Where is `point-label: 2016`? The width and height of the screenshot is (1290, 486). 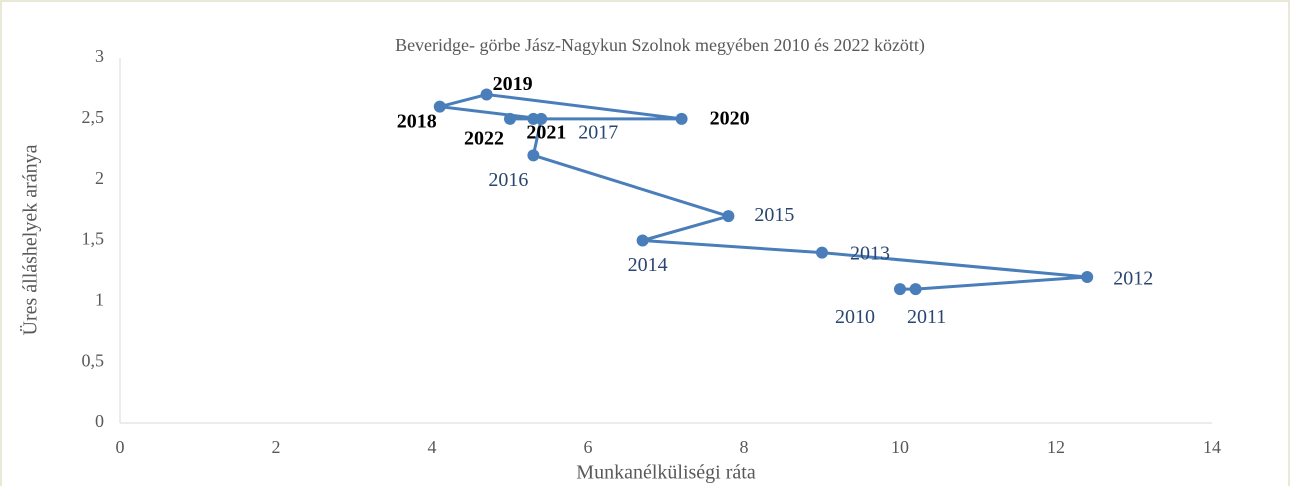
point-label: 2016 is located at coordinates (508, 180).